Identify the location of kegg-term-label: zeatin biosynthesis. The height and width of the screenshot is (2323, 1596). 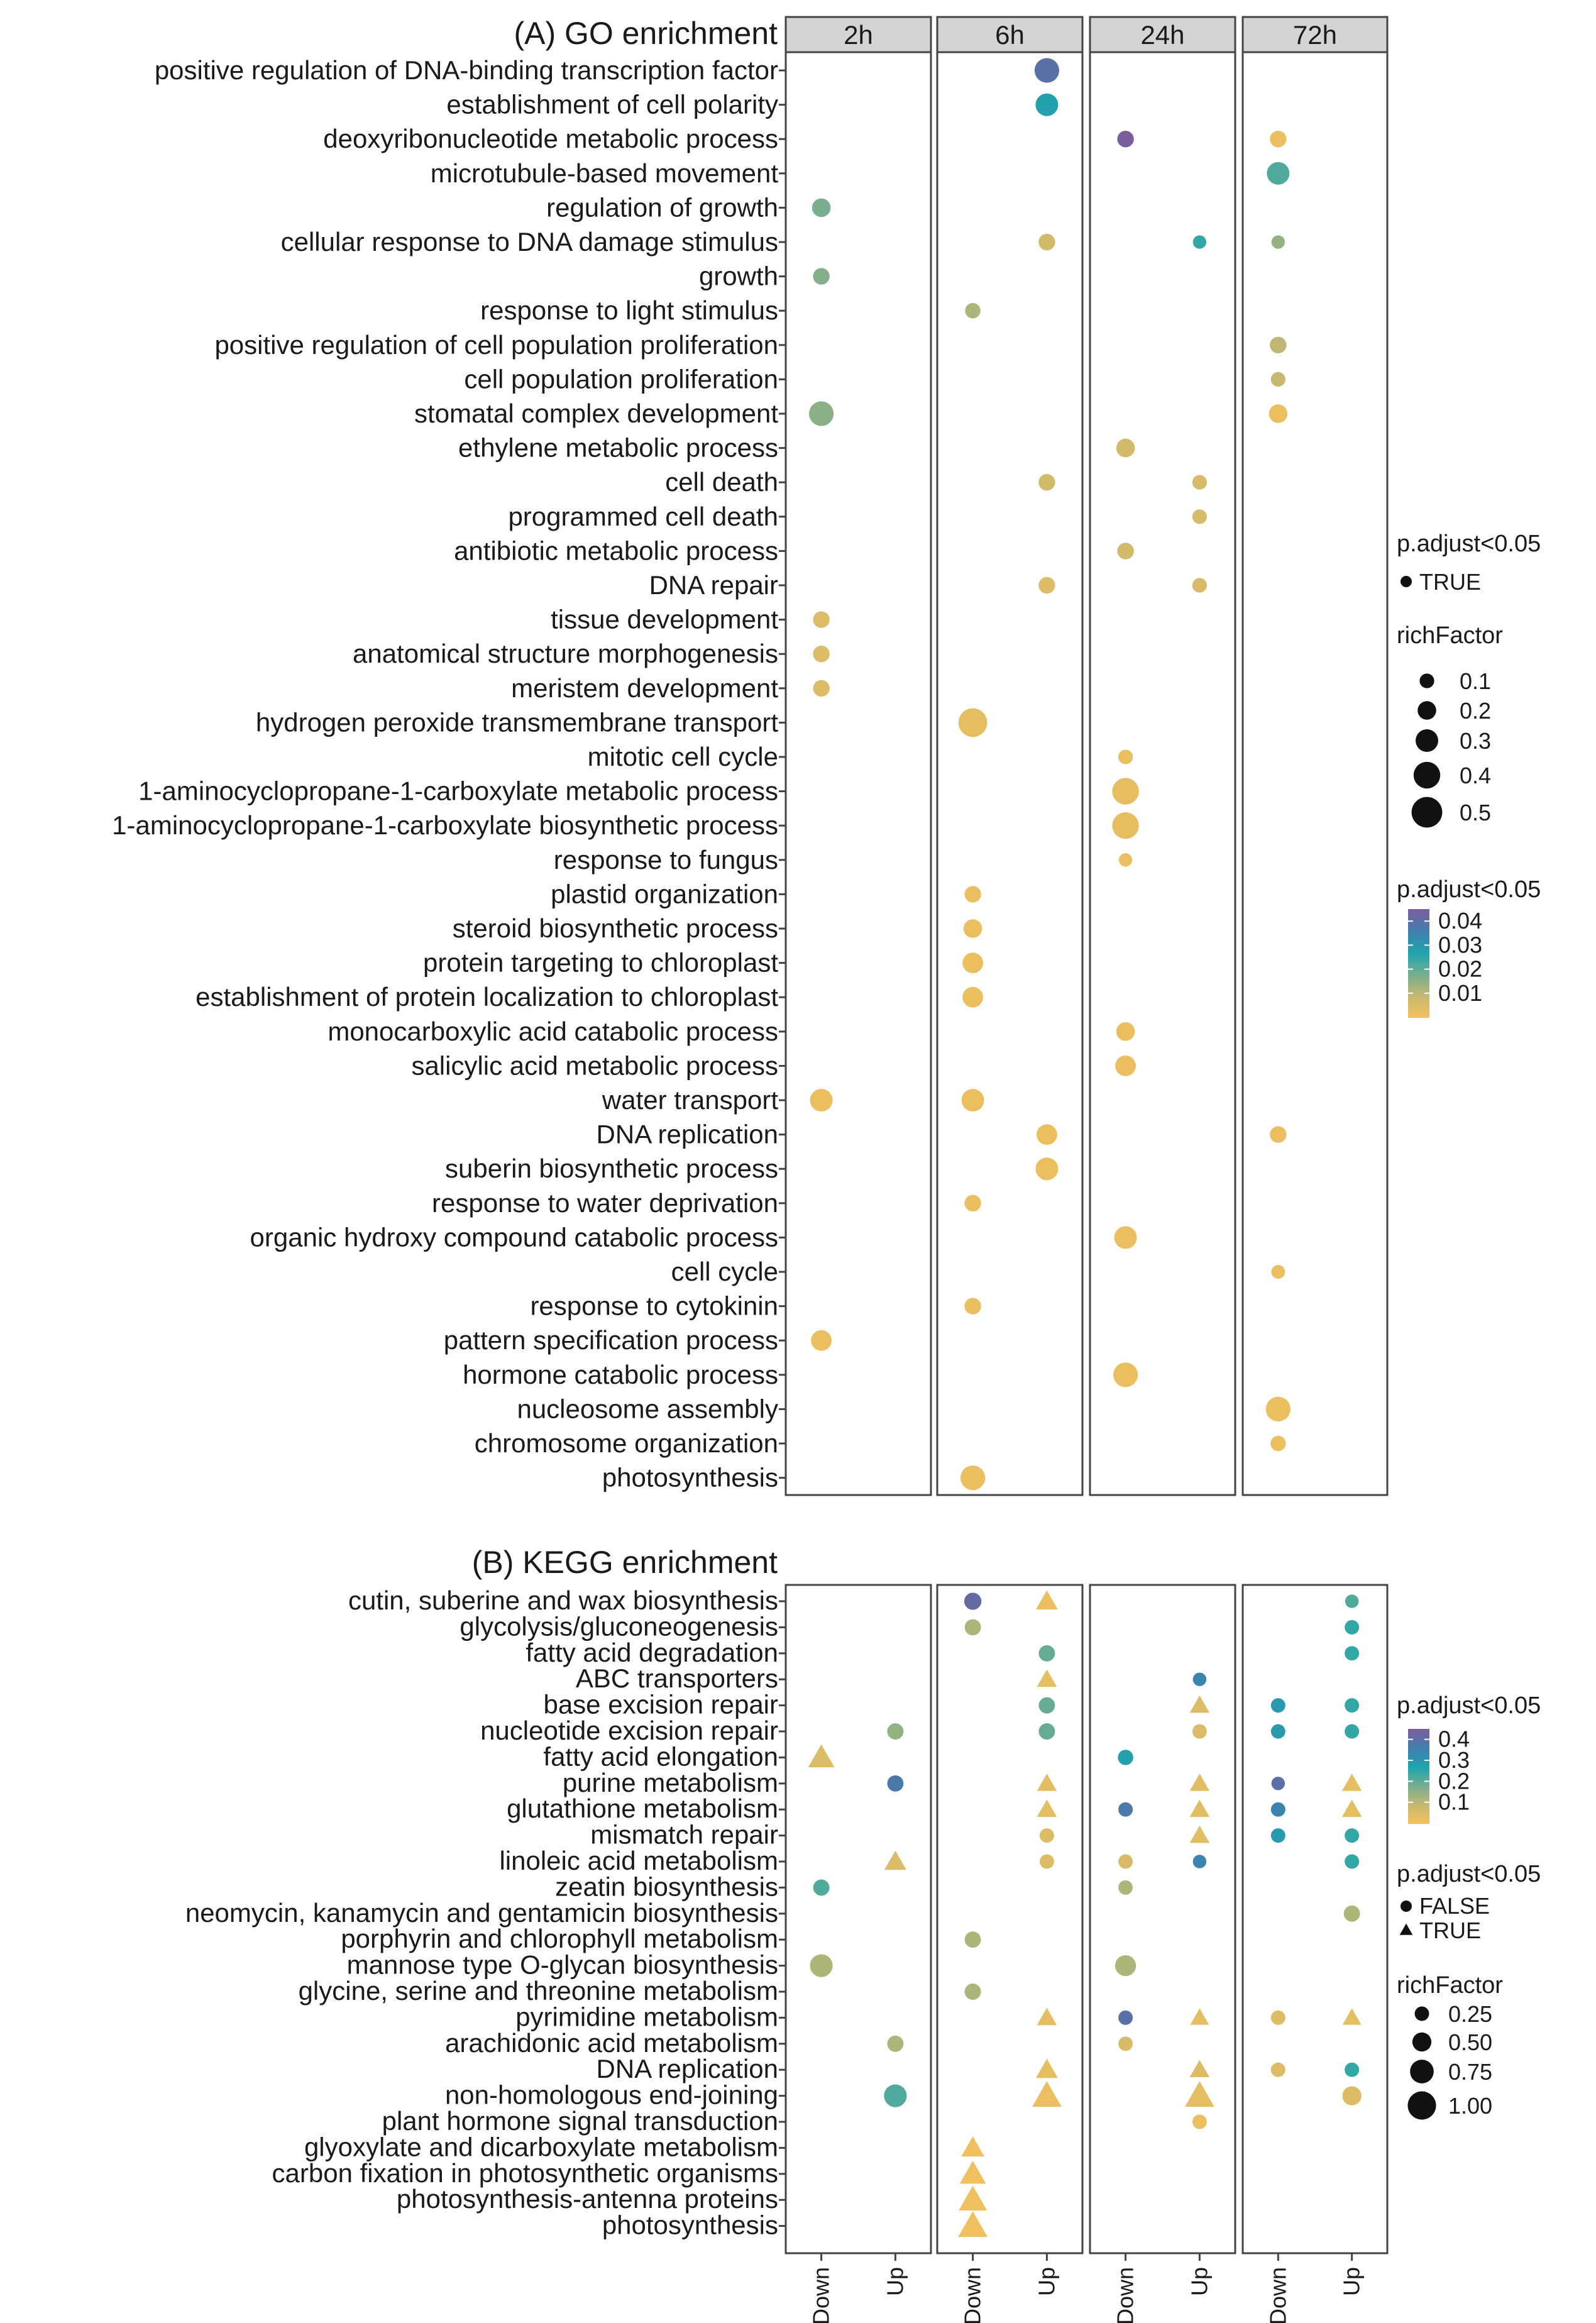
(666, 1886).